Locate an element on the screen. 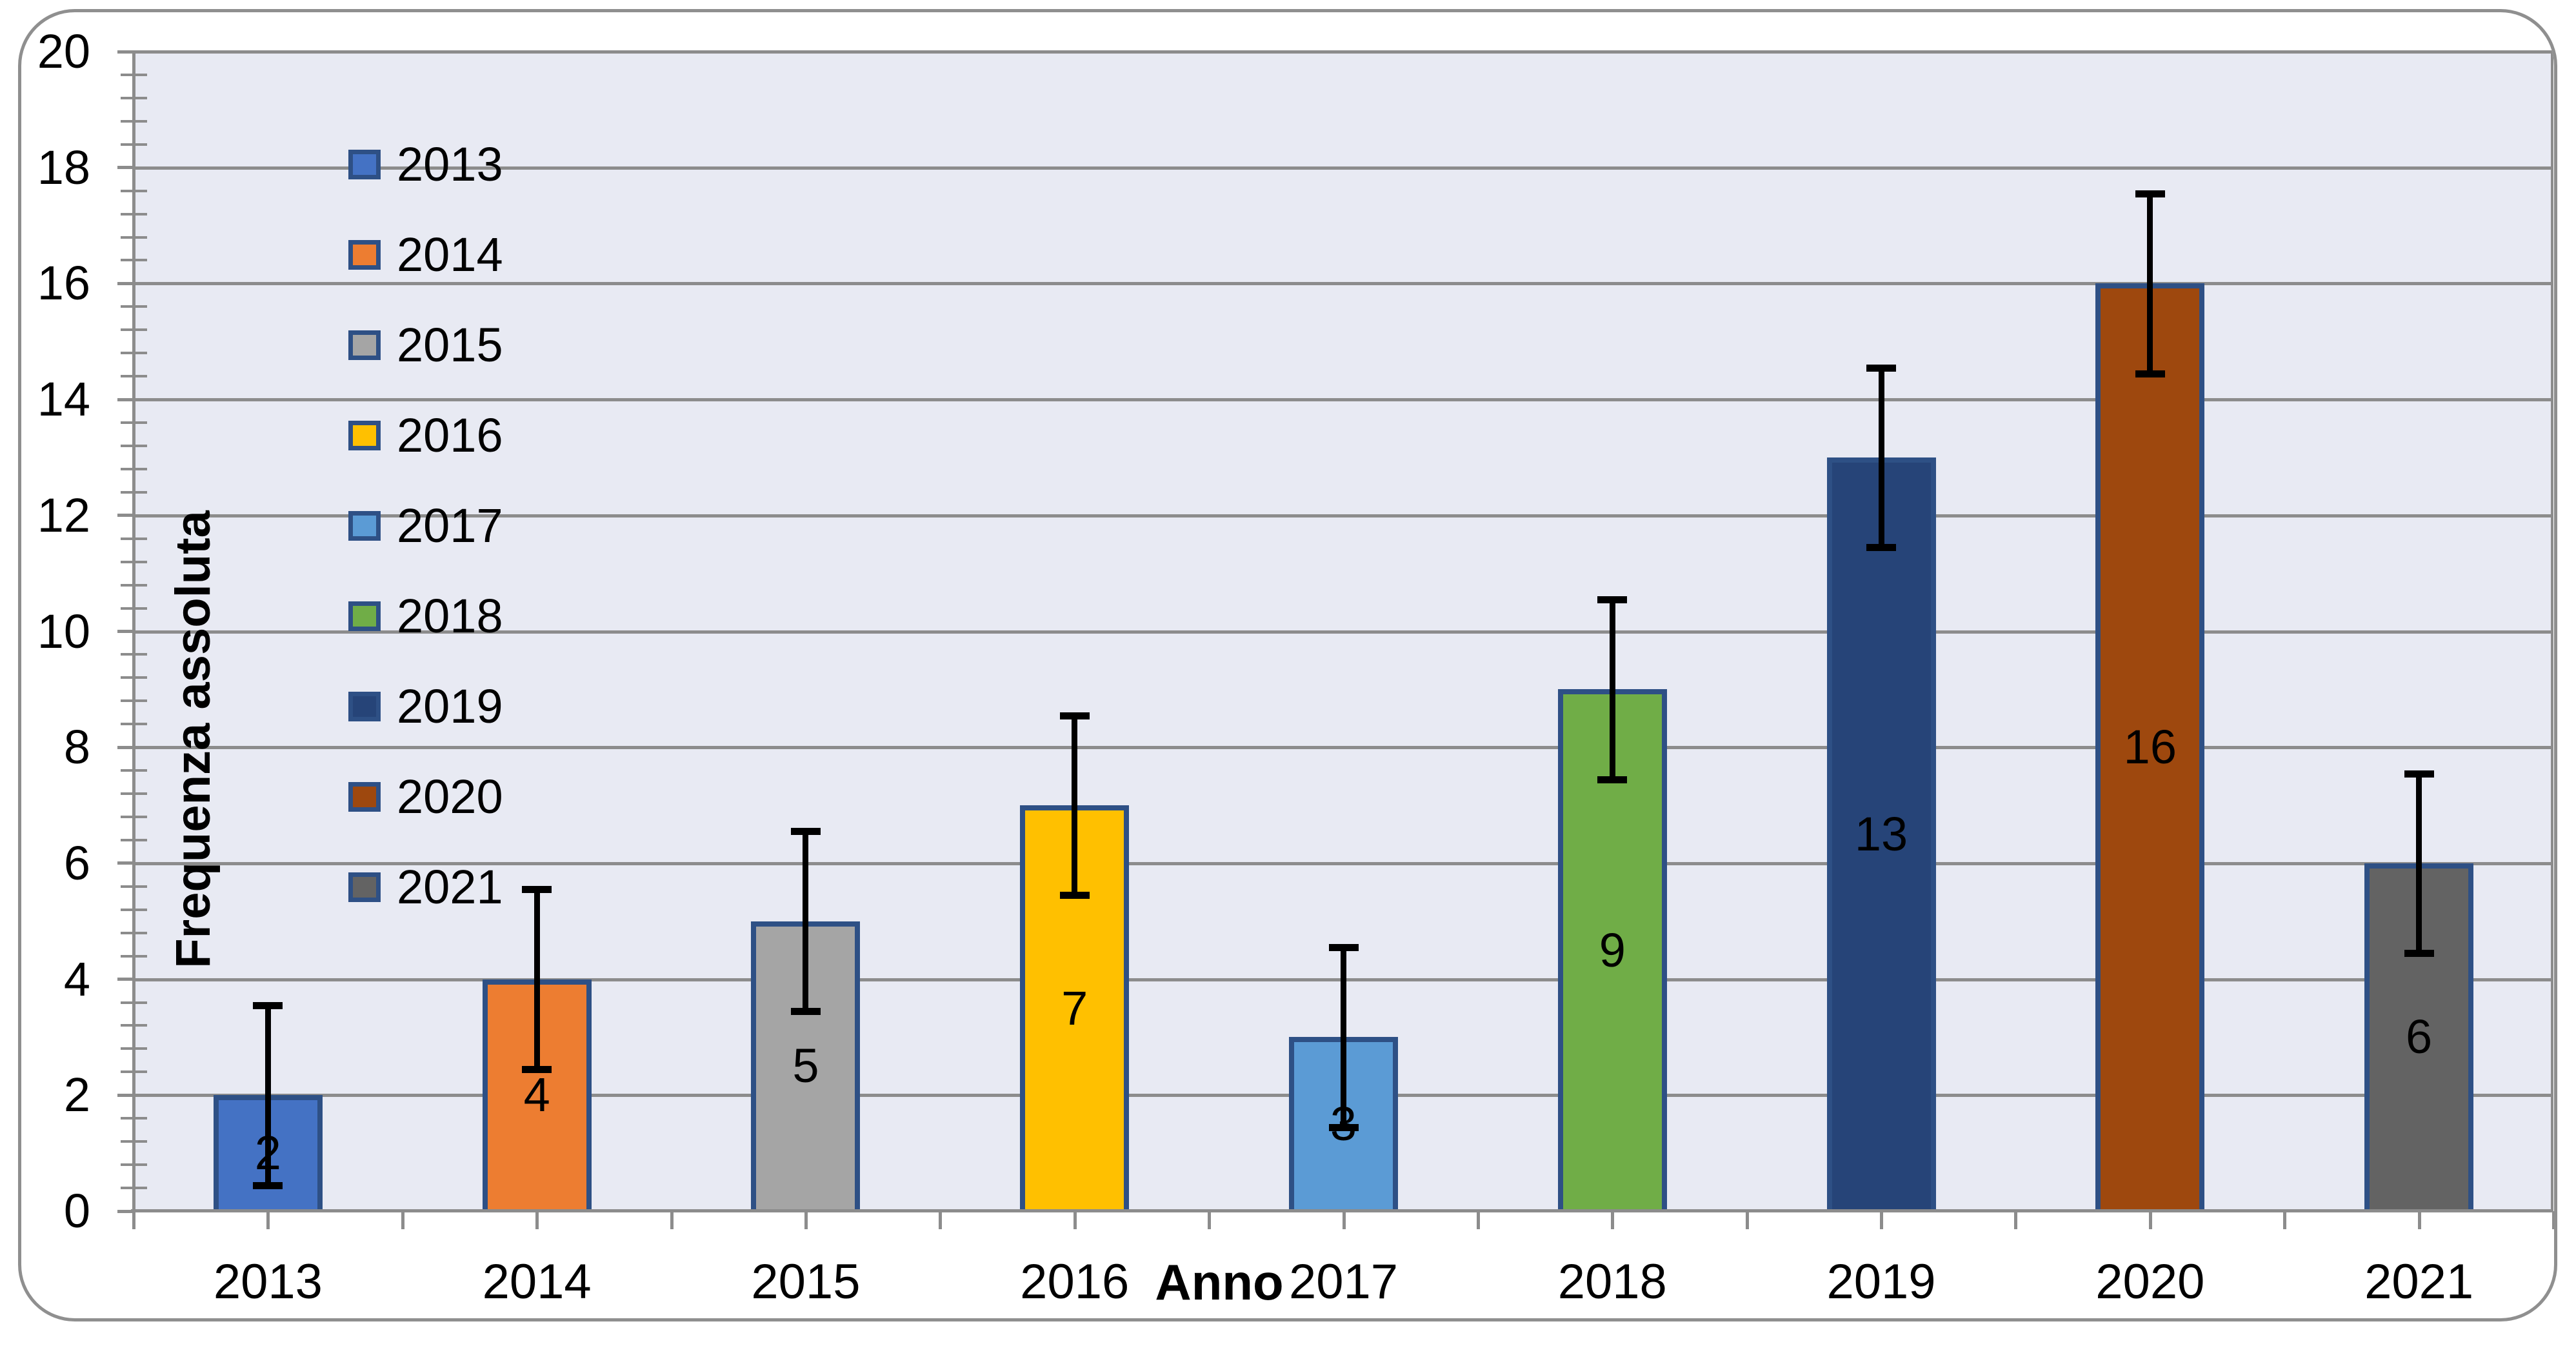 The height and width of the screenshot is (1346, 2576). y-axis-tick-label-0: 0 is located at coordinates (76, 1211).